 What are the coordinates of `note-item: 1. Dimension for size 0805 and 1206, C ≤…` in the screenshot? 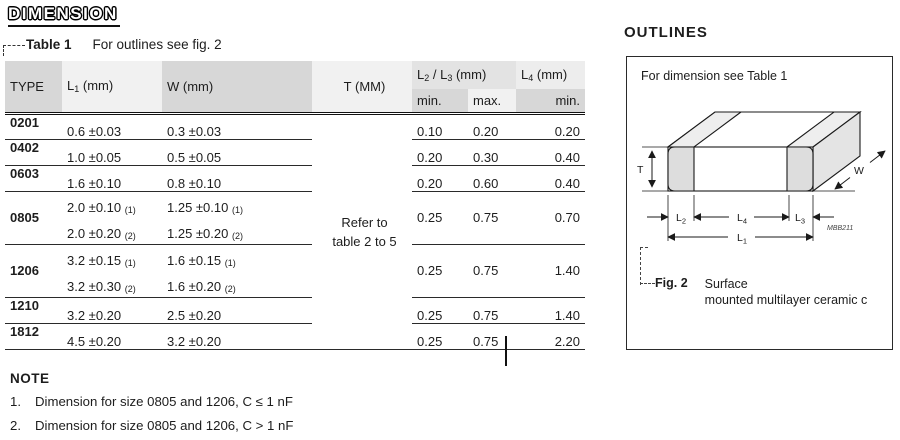 It's located at (151, 401).